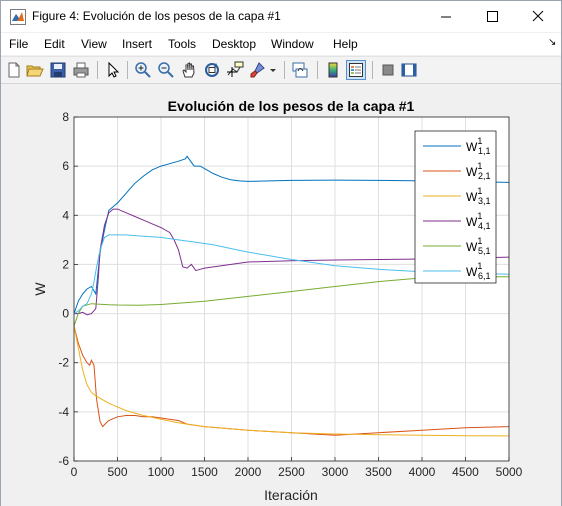 Image resolution: width=562 pixels, height=506 pixels. What do you see at coordinates (484, 201) in the screenshot?
I see `legend-subscript: 3,1` at bounding box center [484, 201].